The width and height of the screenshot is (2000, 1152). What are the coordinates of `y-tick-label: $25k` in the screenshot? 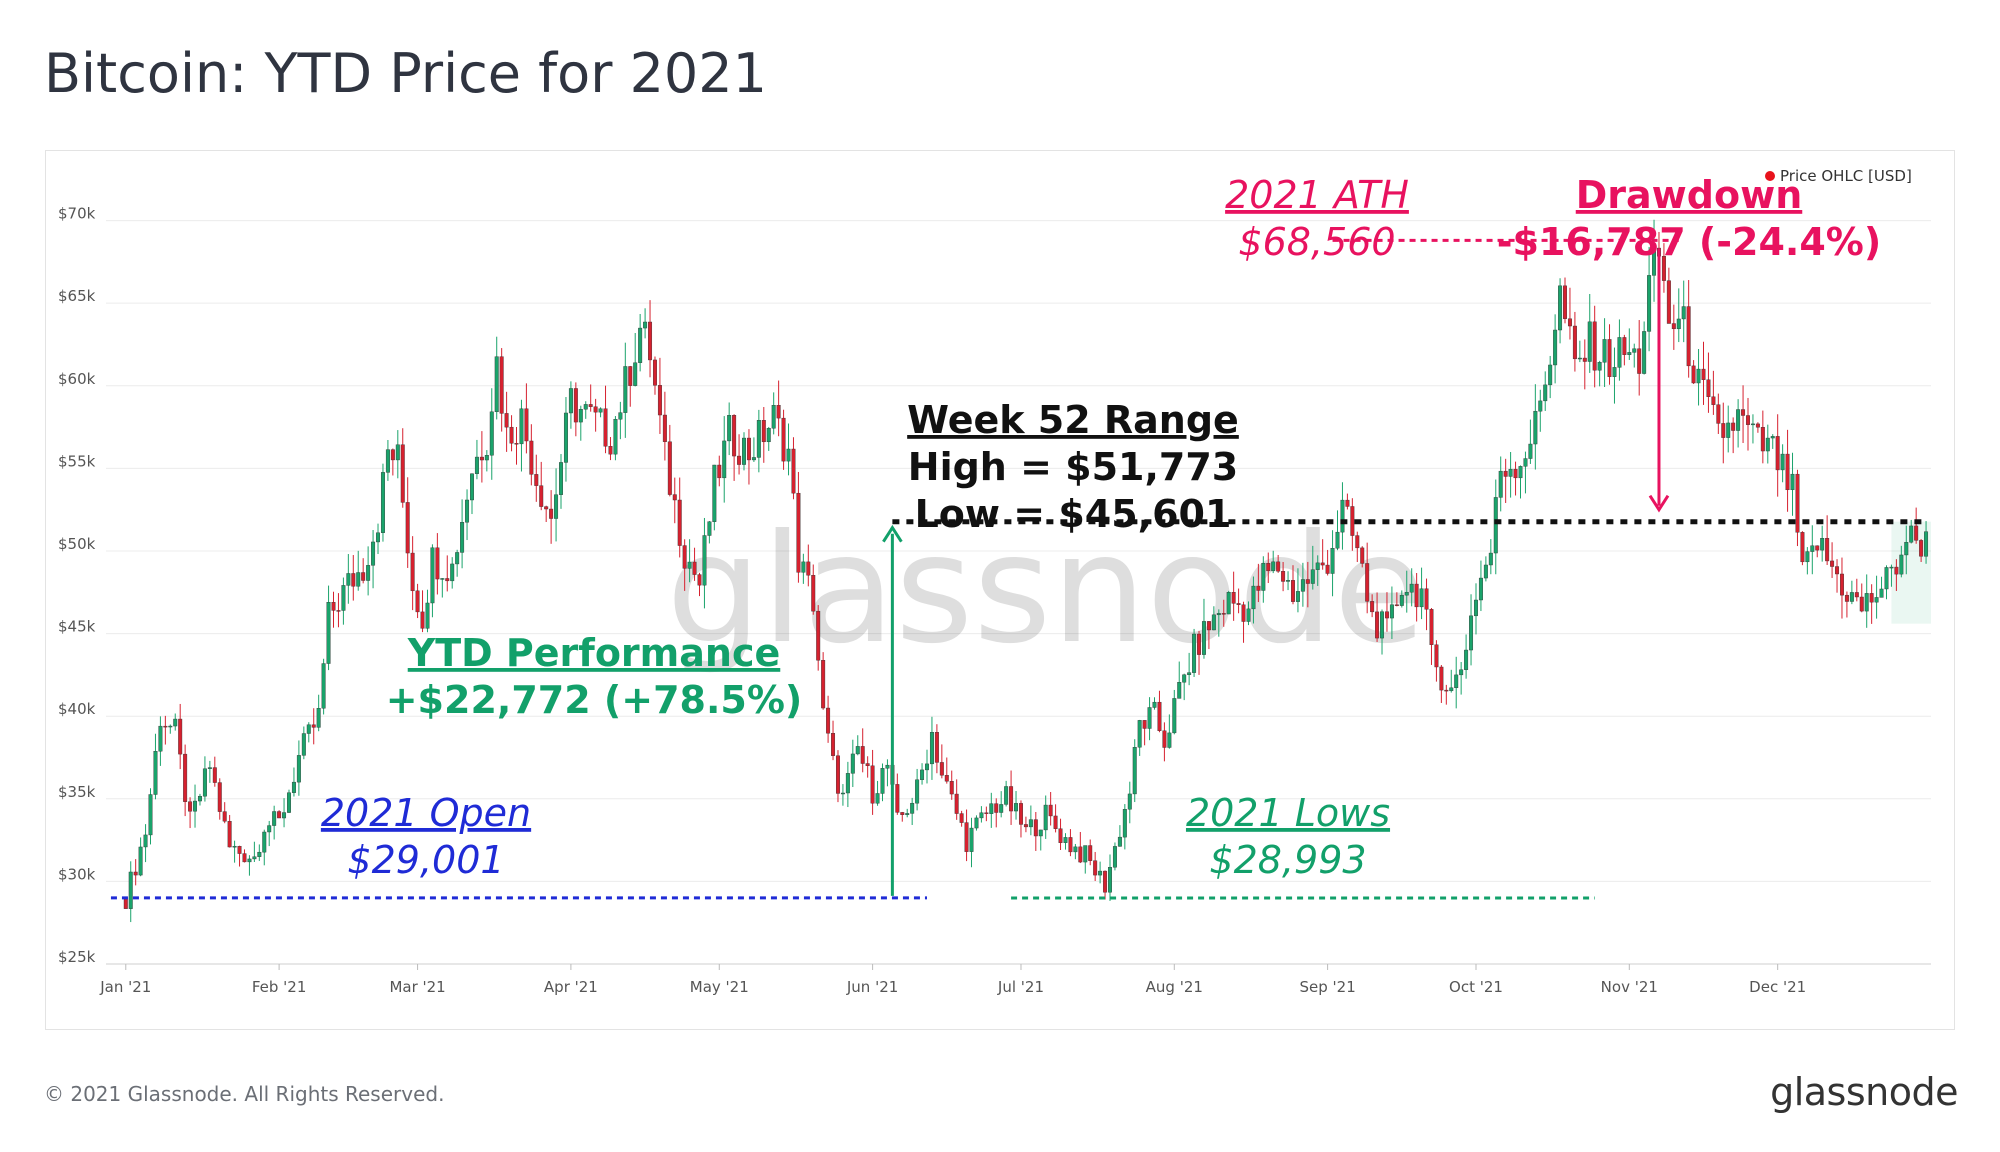 It's located at (77, 957).